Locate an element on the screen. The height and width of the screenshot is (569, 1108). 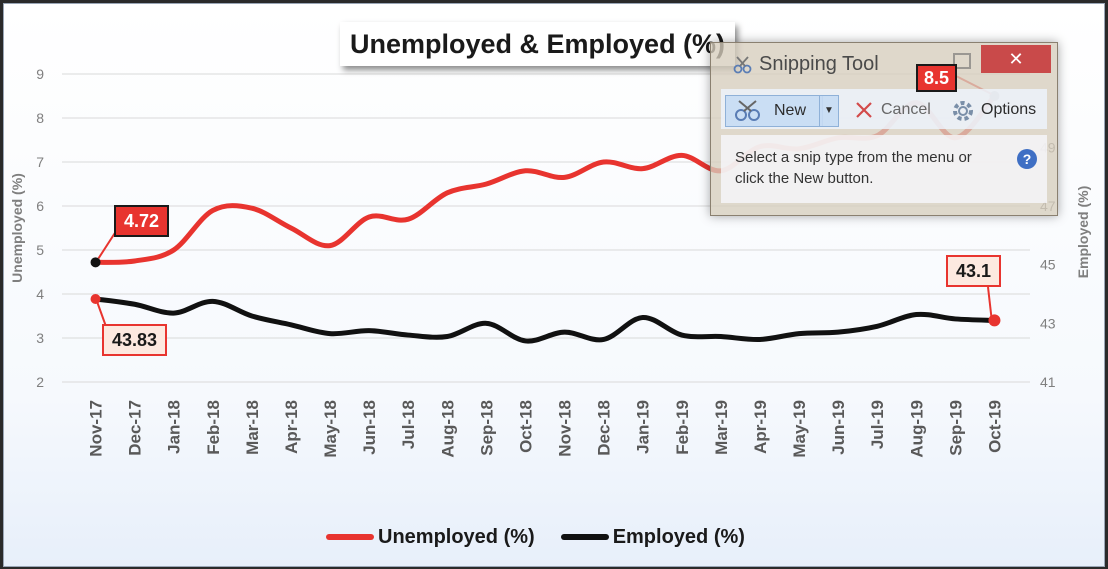
x-tick-label: Apr-19 is located at coordinates (760, 427).